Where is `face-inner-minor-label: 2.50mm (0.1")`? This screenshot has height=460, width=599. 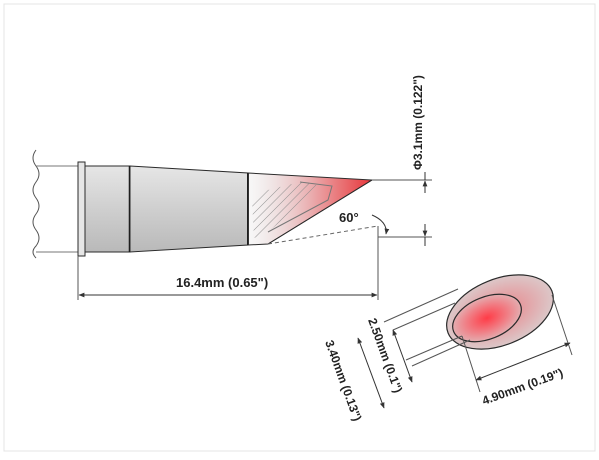 face-inner-minor-label: 2.50mm (0.1") is located at coordinates (385, 355).